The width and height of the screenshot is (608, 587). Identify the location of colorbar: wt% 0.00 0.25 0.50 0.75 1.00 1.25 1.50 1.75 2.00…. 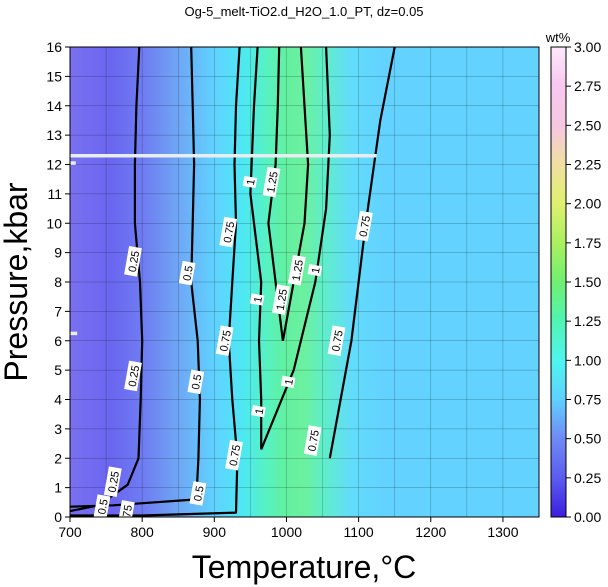
(573, 277).